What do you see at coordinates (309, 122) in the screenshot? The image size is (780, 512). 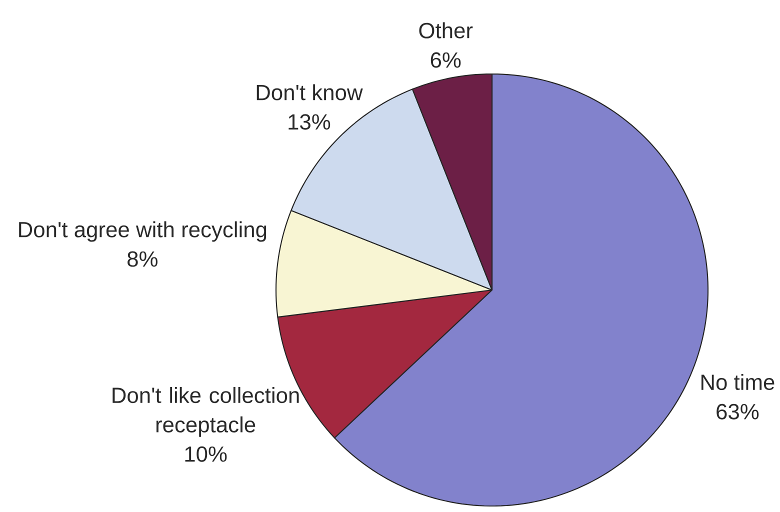 I see `data-label: 13%` at bounding box center [309, 122].